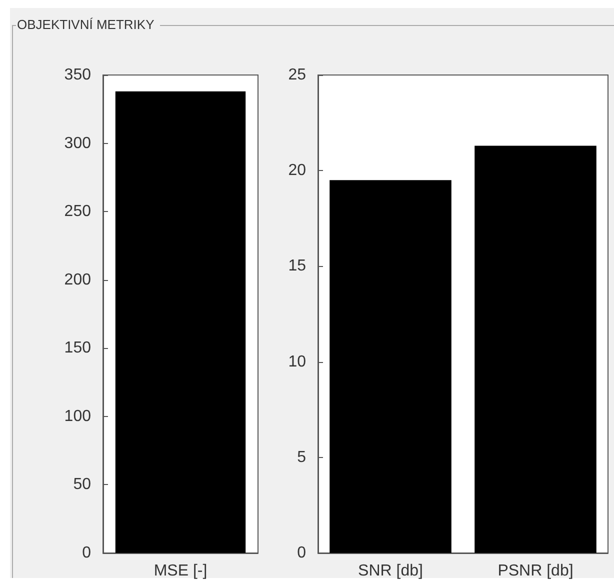 The height and width of the screenshot is (582, 614). What do you see at coordinates (297, 361) in the screenshot?
I see `y-tick-label: 10` at bounding box center [297, 361].